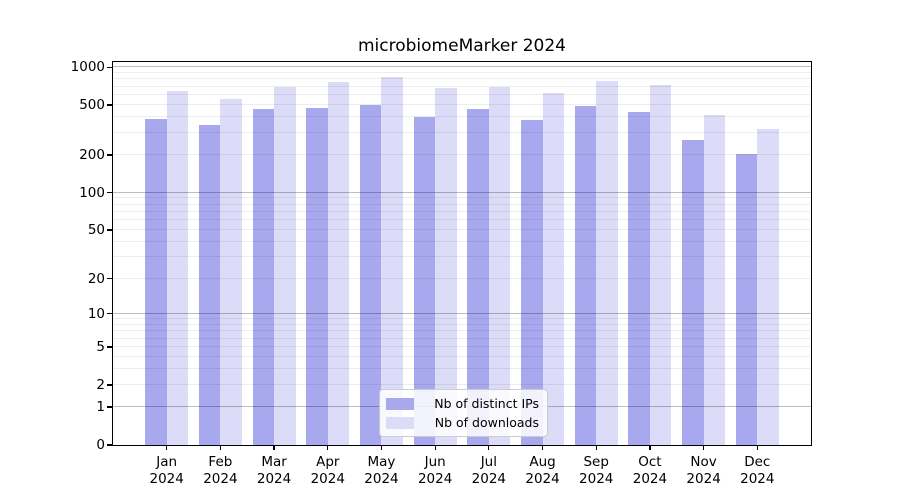  What do you see at coordinates (400, 403) in the screenshot?
I see `legend-swatch-distinct-ips` at bounding box center [400, 403].